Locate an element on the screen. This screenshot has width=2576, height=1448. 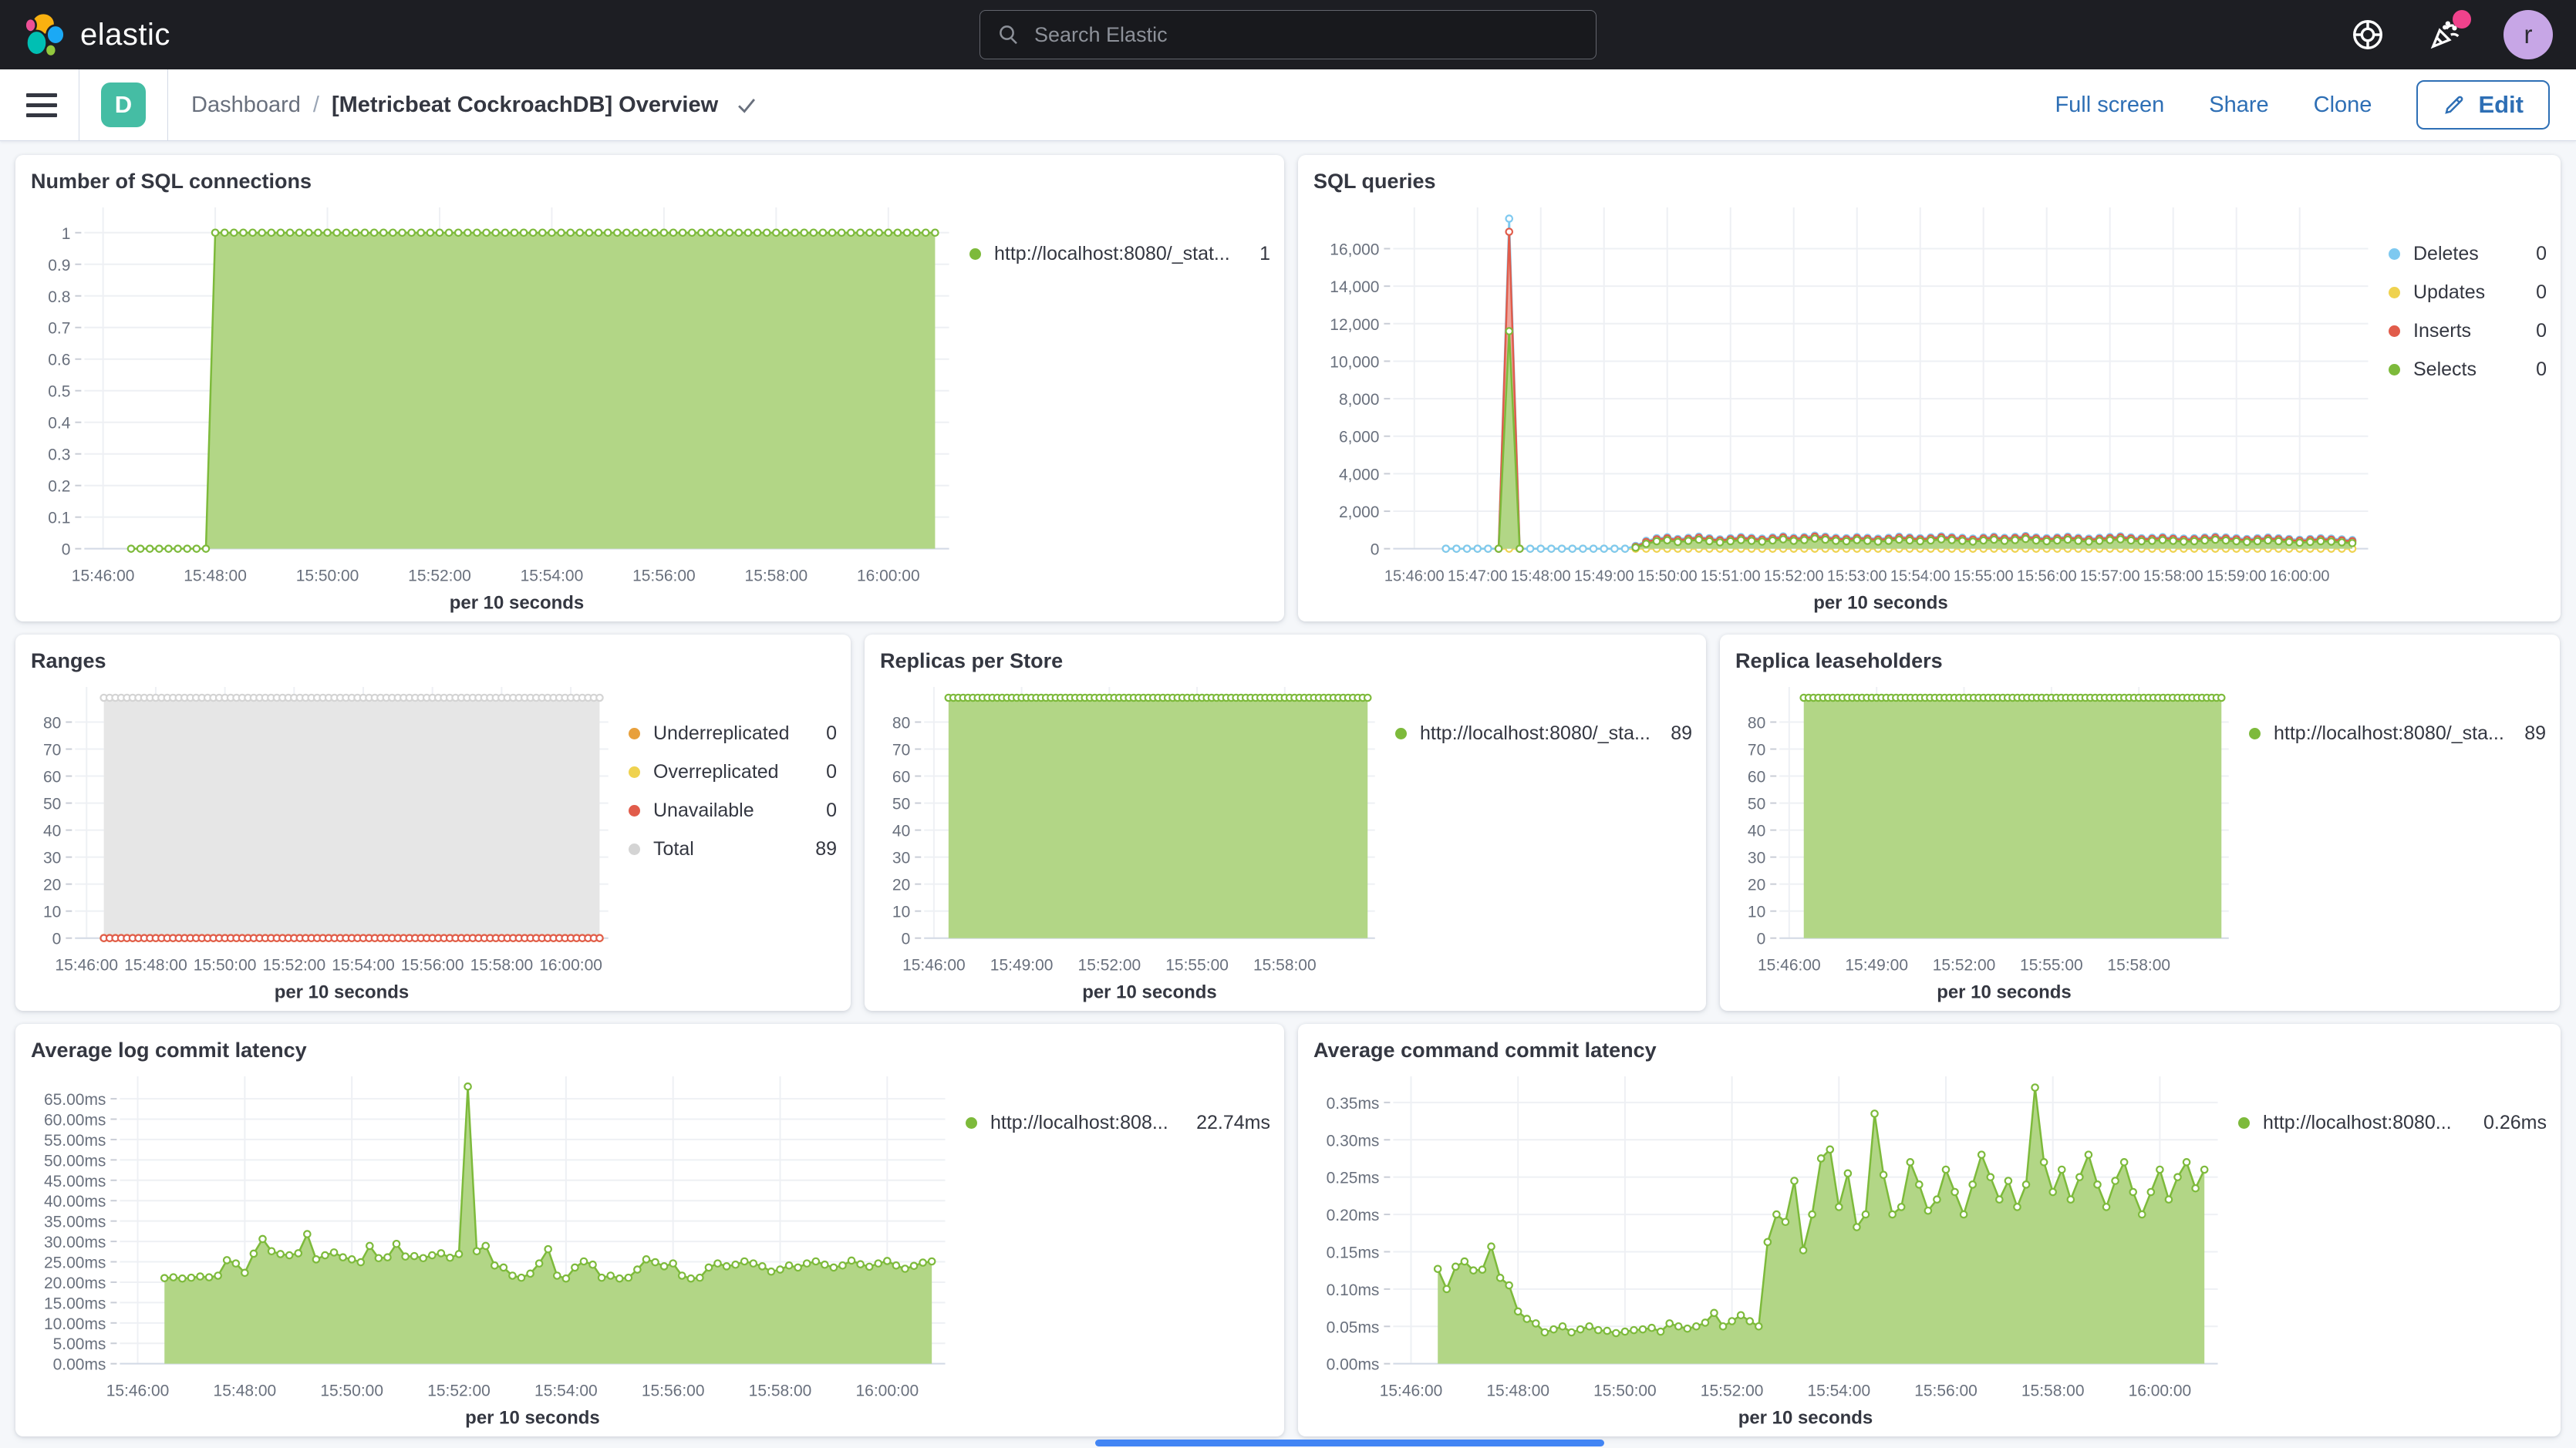
dashboard-badge: D is located at coordinates (123, 105).